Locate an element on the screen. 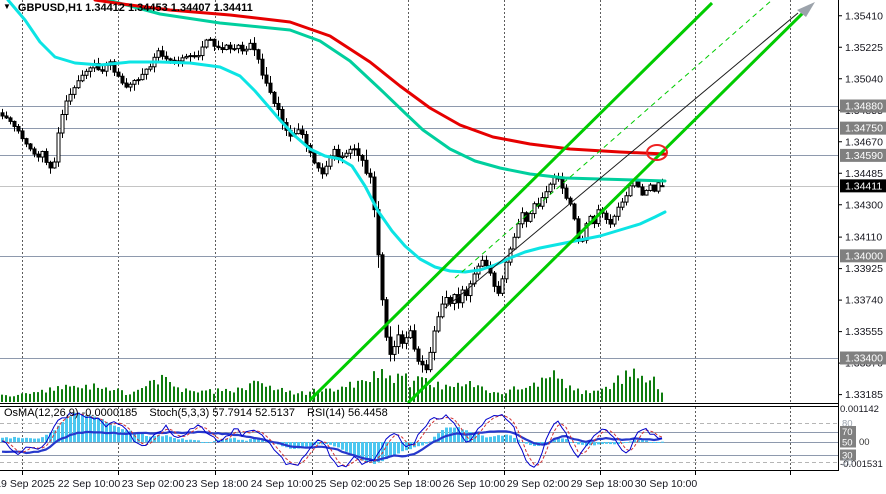  indicator-panel-series is located at coordinates (332, 439).